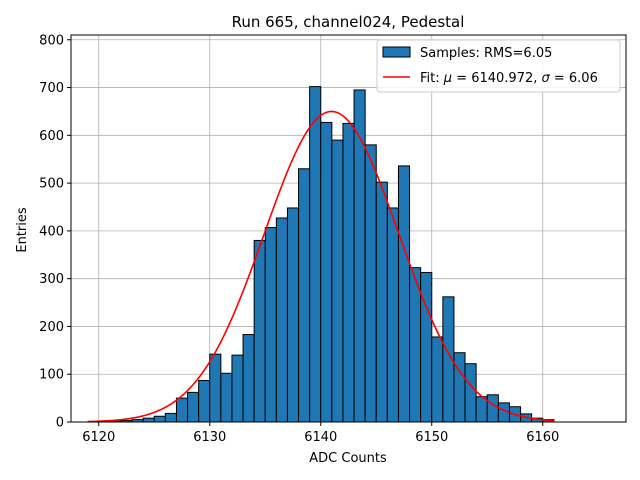  I want to click on legend-fit-mu-value: = 6140.972,, so click(496, 78).